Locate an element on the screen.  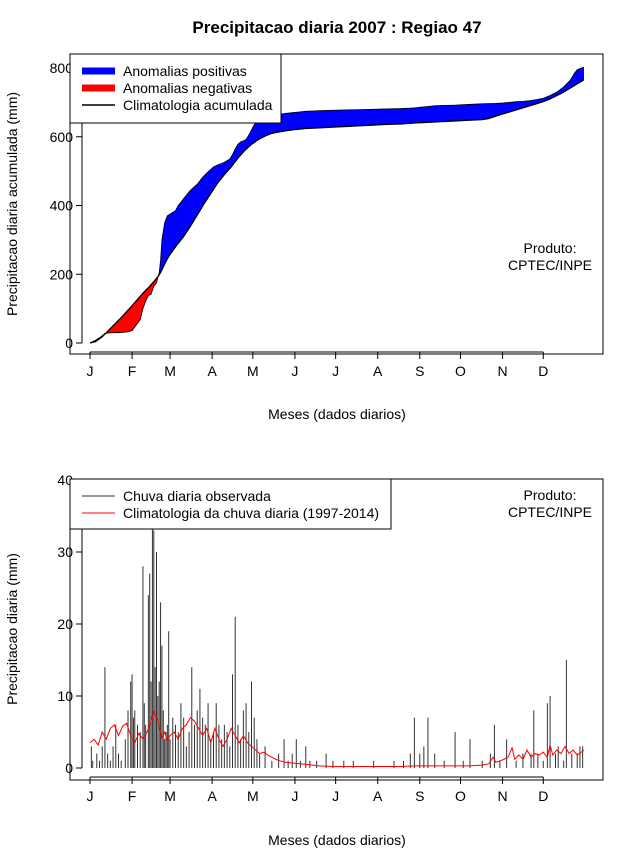
daily-x-tick-label: D is located at coordinates (543, 796).